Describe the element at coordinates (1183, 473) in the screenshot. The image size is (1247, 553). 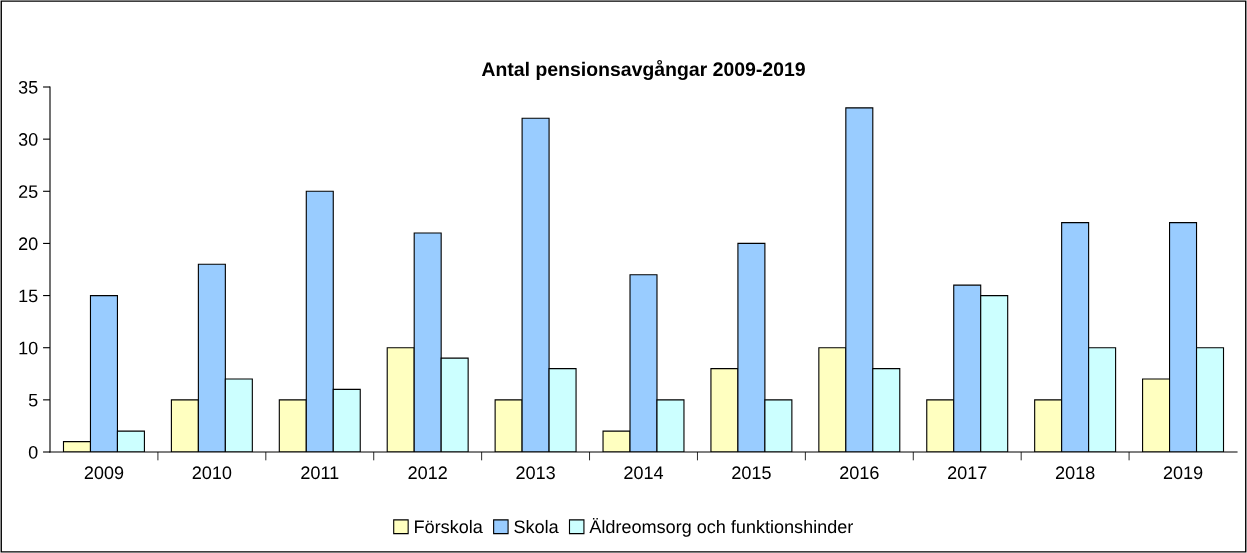
I see `x-tick-label: 2019` at that location.